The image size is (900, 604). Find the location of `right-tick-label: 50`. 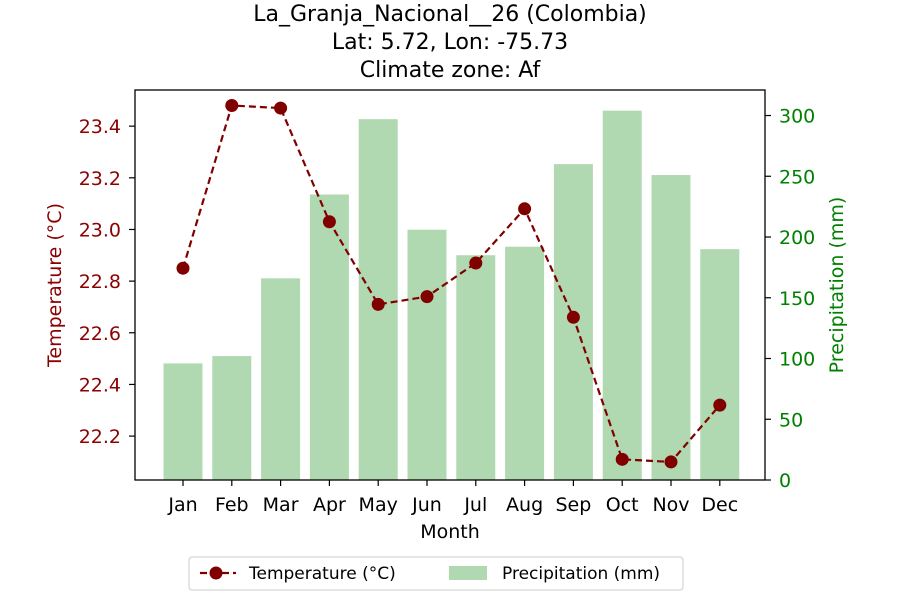

right-tick-label: 50 is located at coordinates (791, 420).